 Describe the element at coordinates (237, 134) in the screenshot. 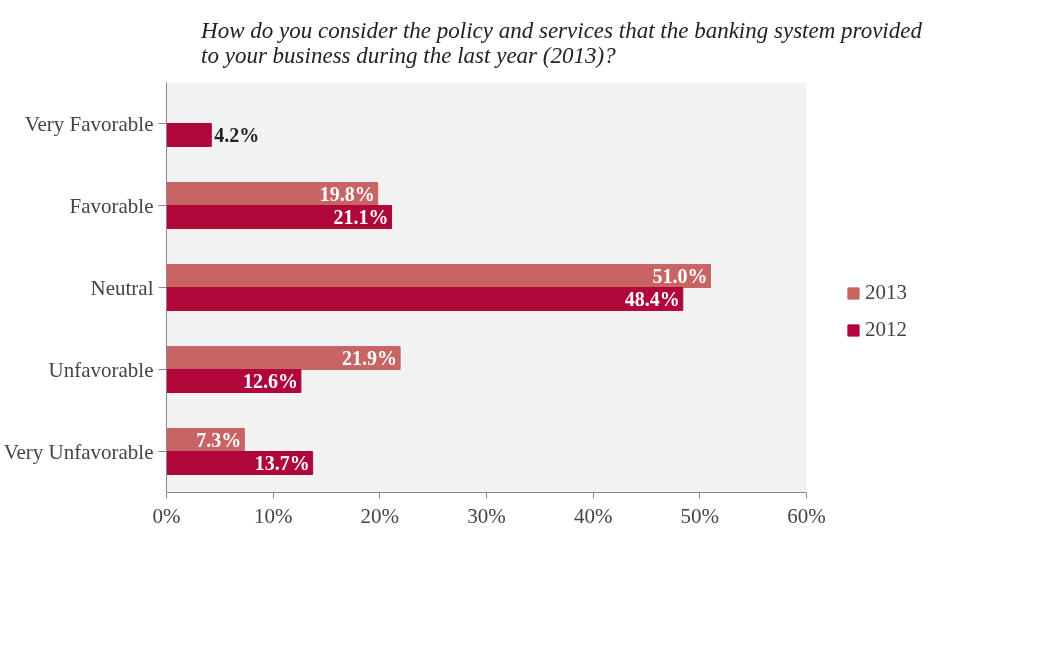

I see `data-label: 4.2%` at that location.